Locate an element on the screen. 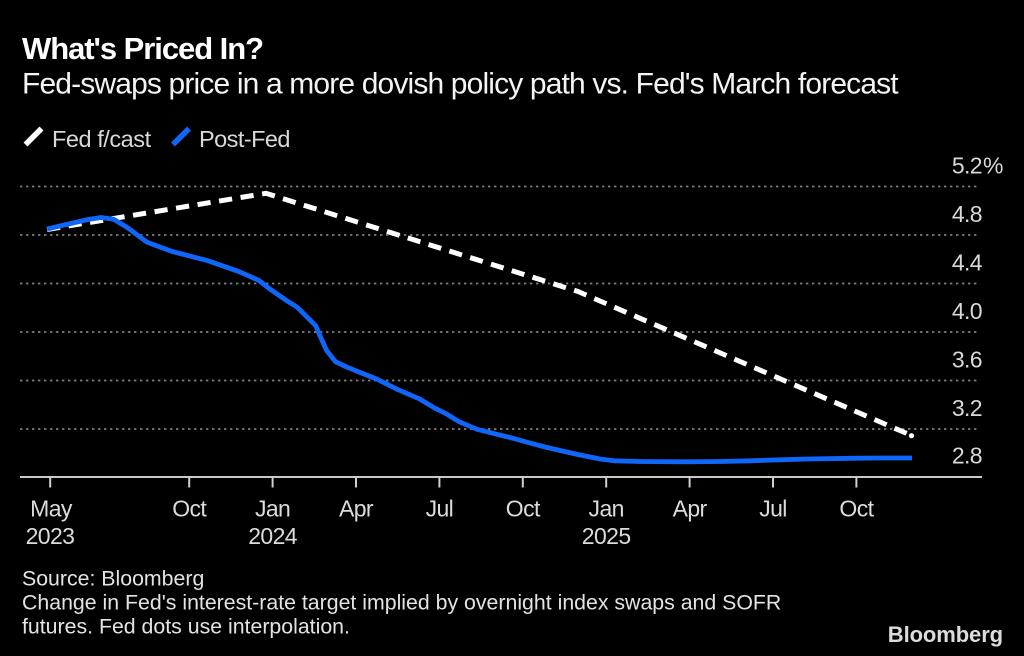  svg-text: Source: Bloomberg is located at coordinates (113, 578).